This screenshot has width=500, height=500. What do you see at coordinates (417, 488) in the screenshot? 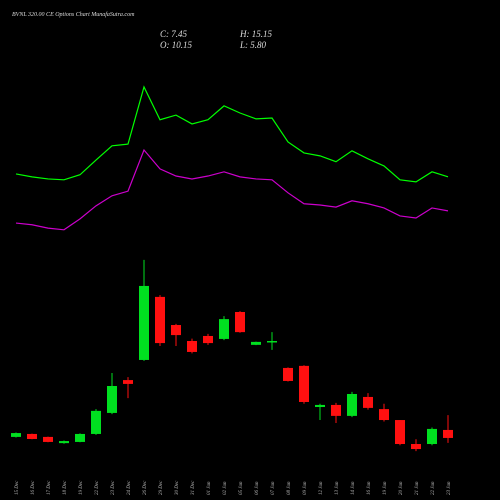
I see `x-tick-label: 21 Jan` at bounding box center [417, 488].